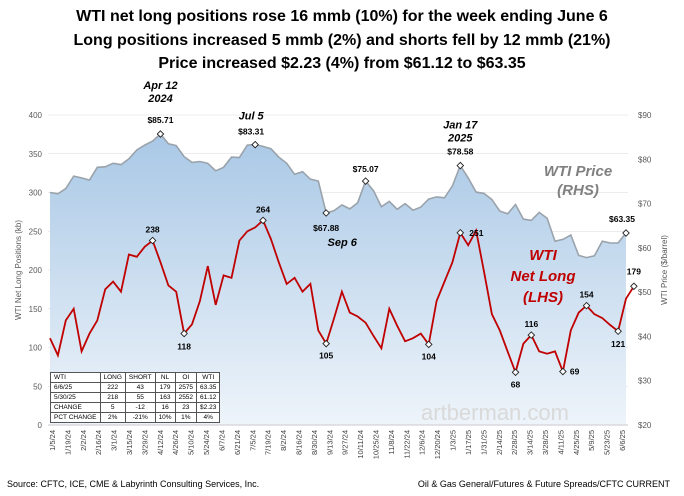  I want to click on data-label: 118, so click(184, 347).